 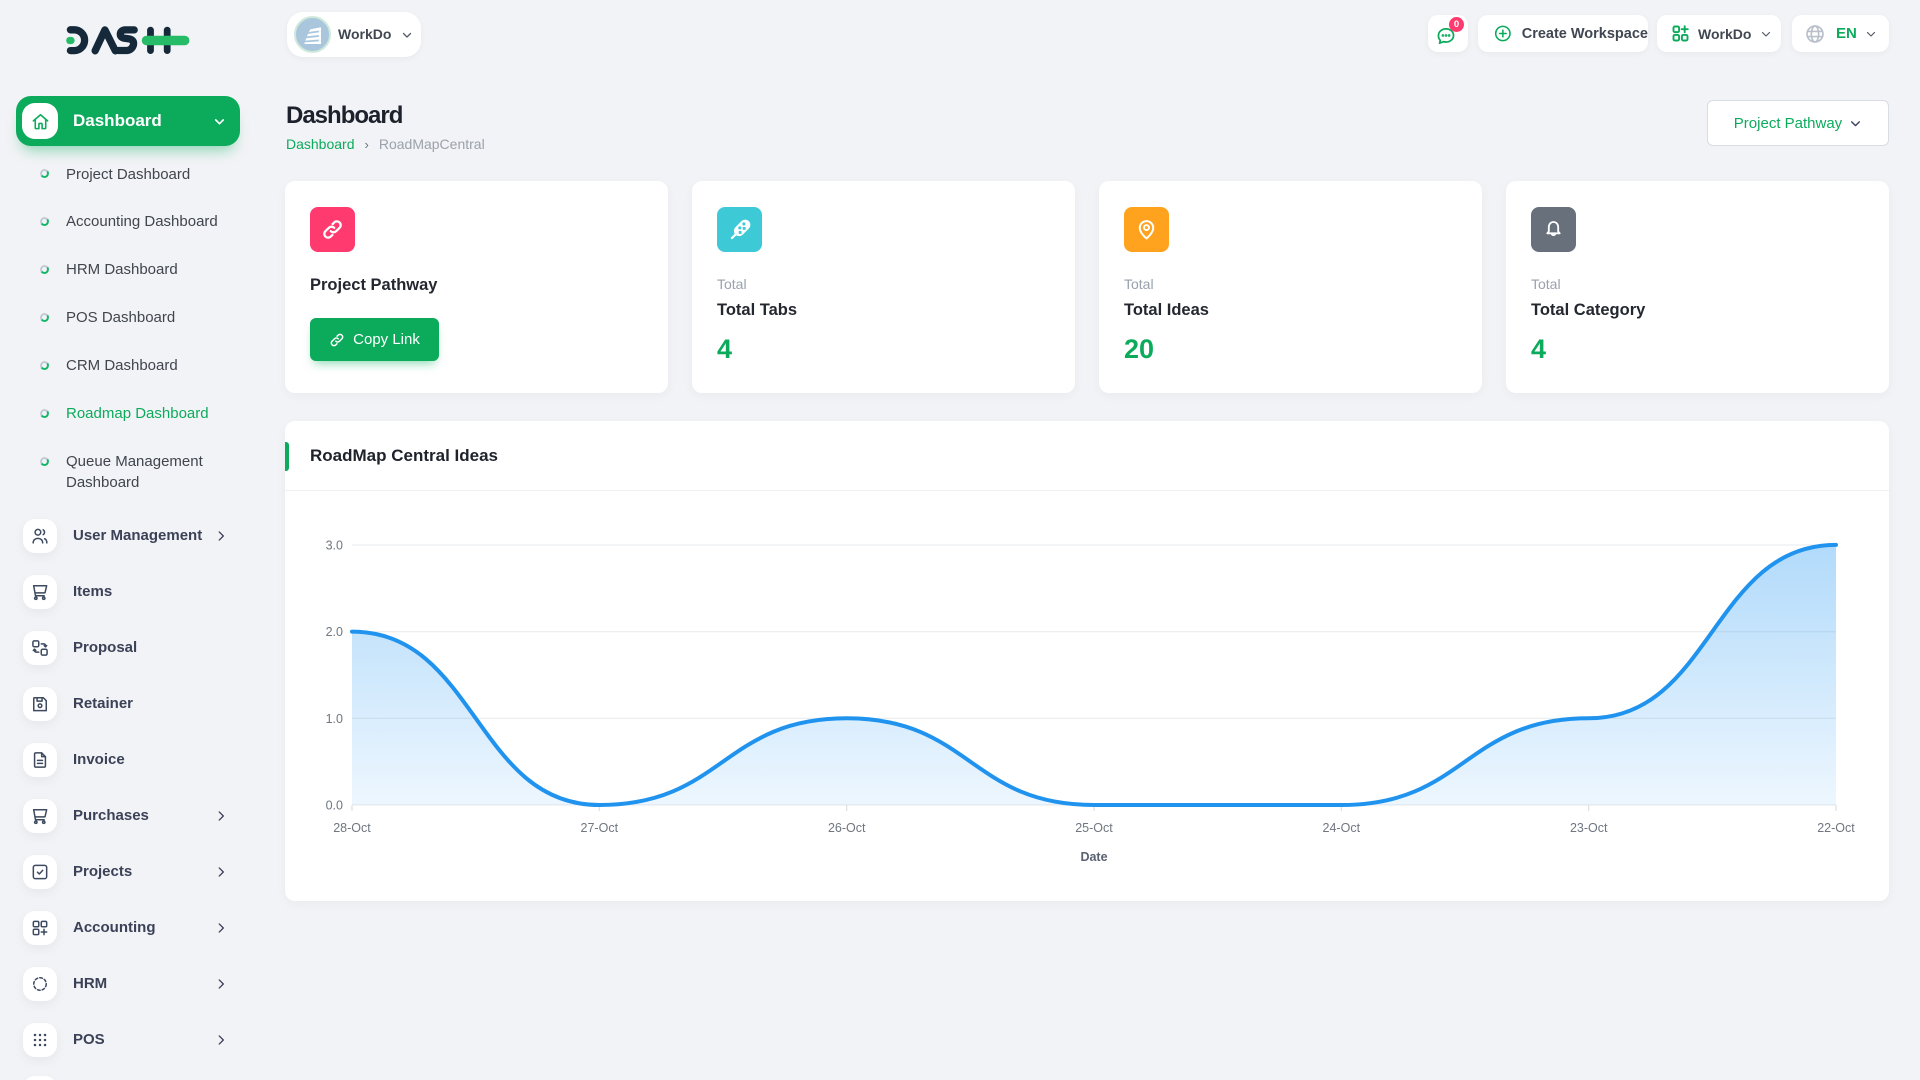 What do you see at coordinates (1093, 857) in the screenshot?
I see `svg-text: Date` at bounding box center [1093, 857].